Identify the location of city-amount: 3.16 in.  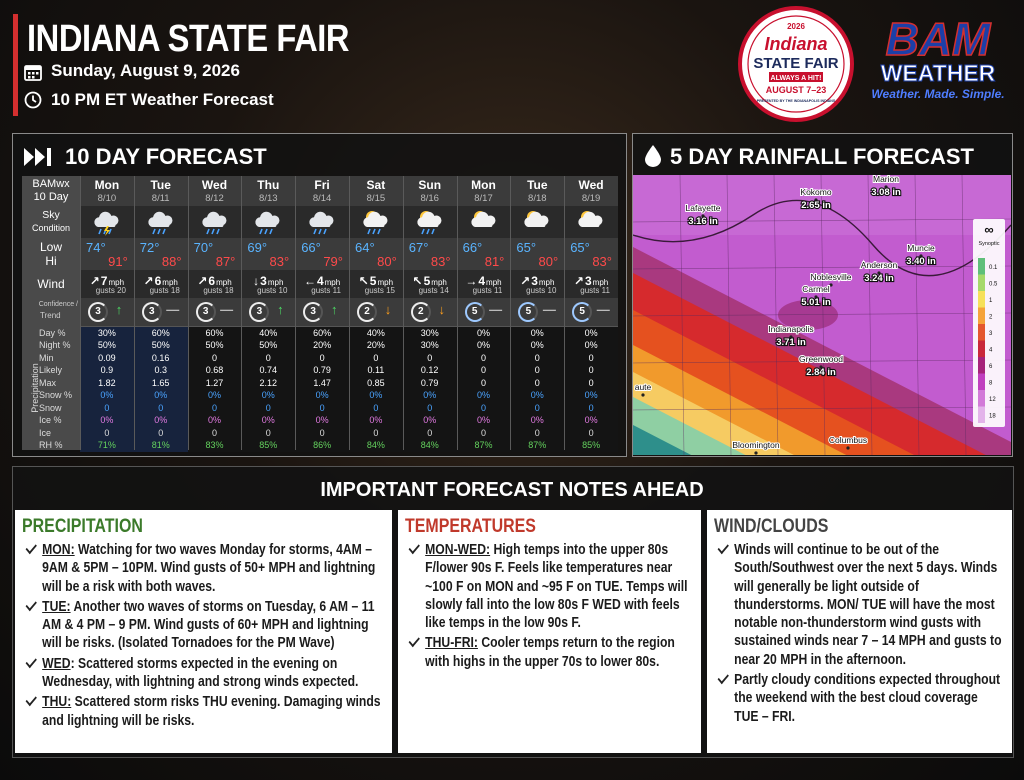
(703, 221).